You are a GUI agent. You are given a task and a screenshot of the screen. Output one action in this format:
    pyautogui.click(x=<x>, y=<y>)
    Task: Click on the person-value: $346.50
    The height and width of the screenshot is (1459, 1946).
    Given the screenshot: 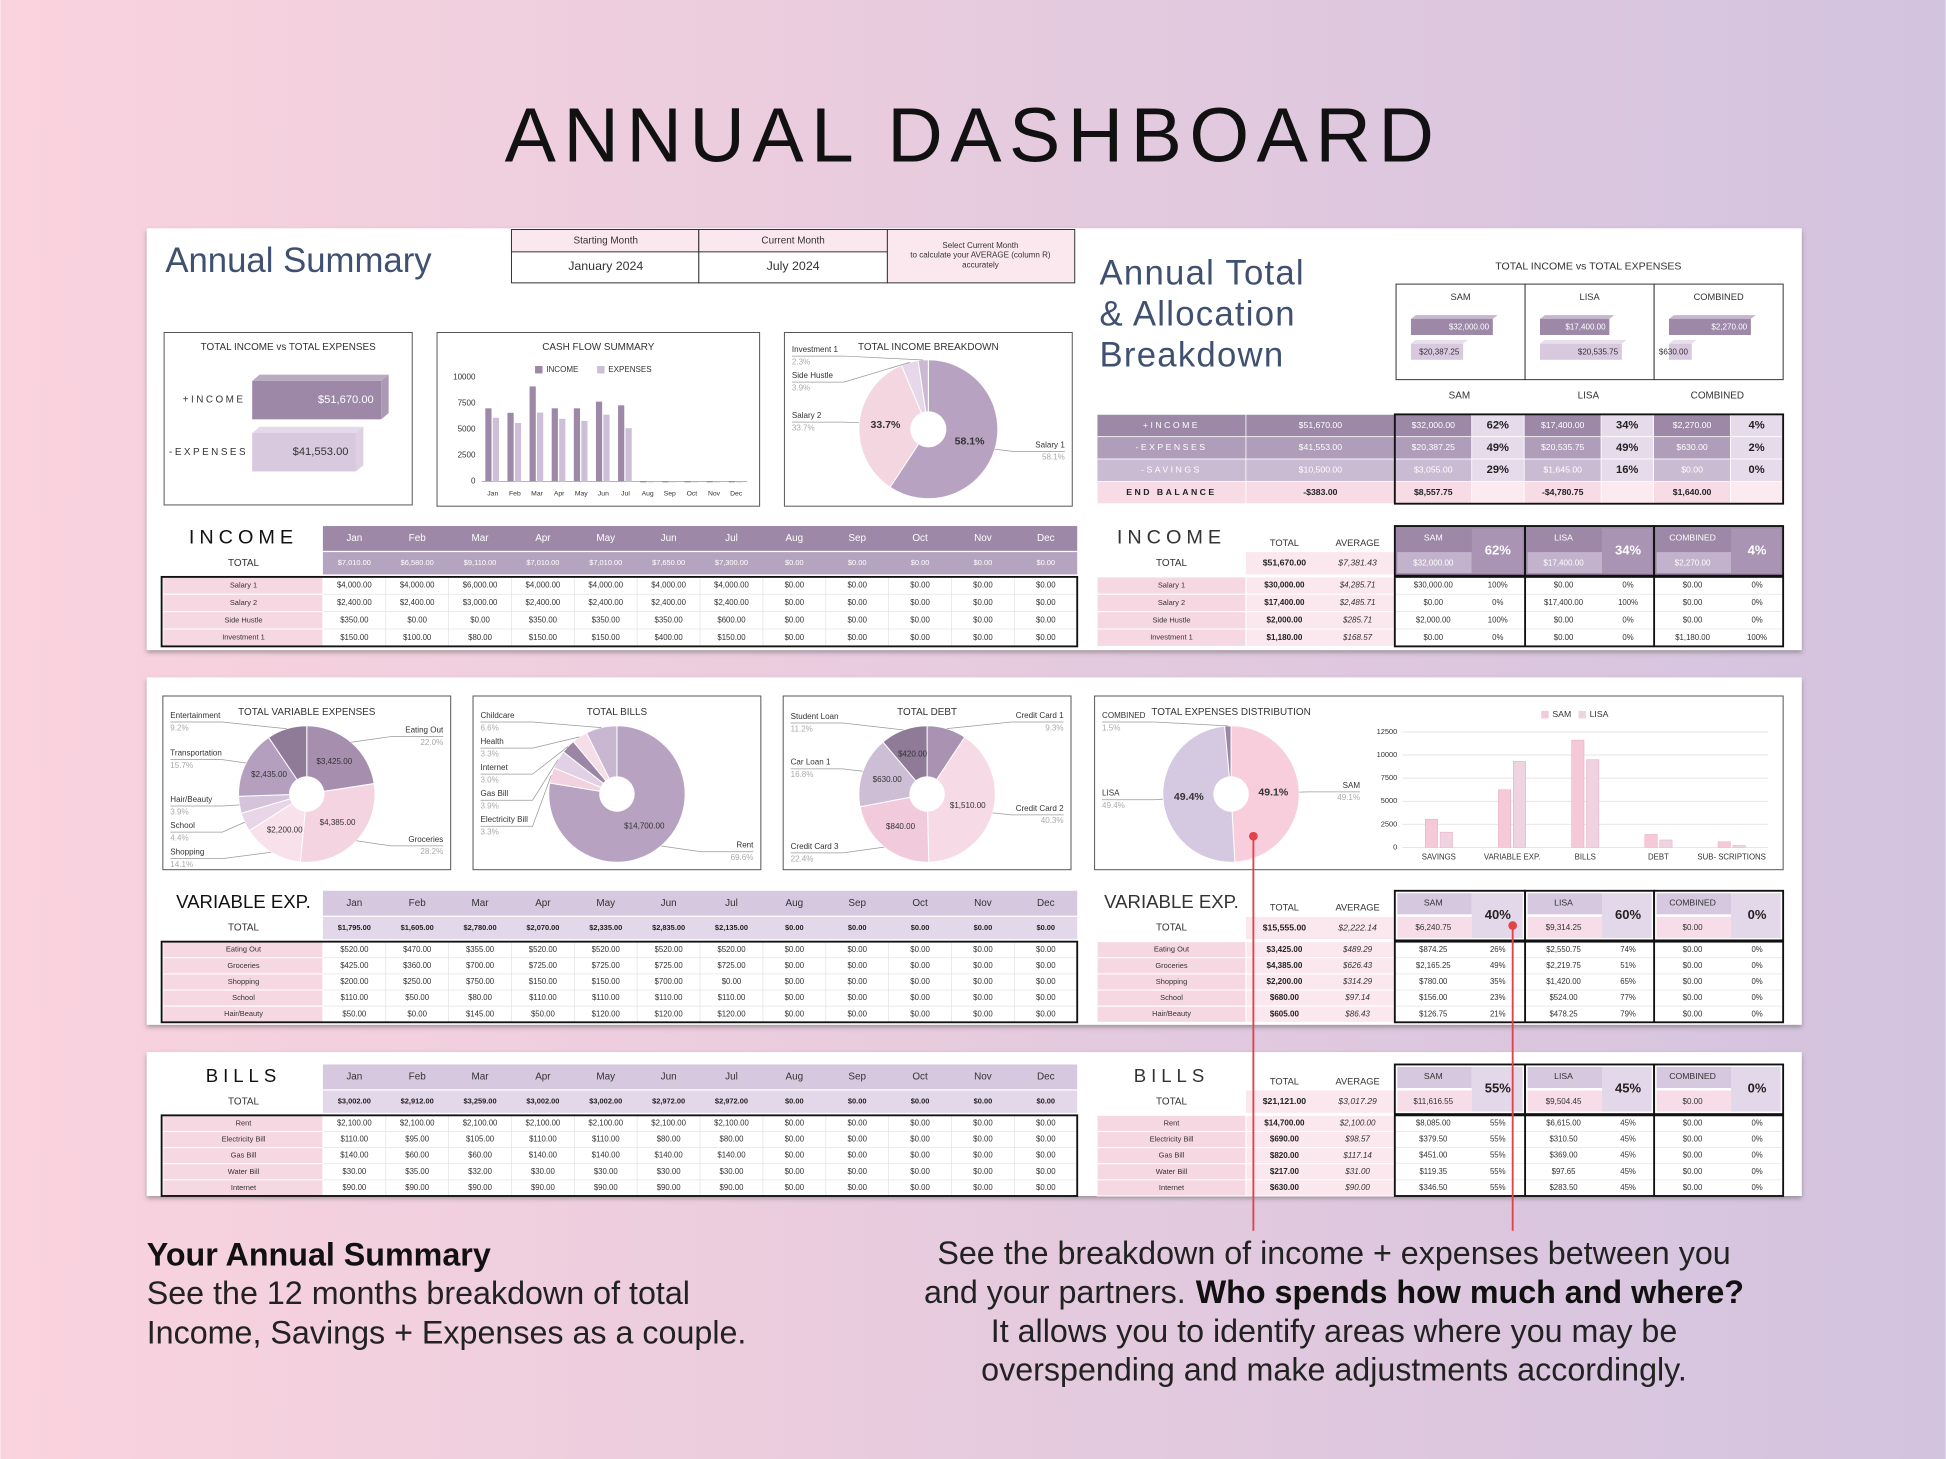 What is the action you would take?
    pyautogui.click(x=1433, y=1187)
    